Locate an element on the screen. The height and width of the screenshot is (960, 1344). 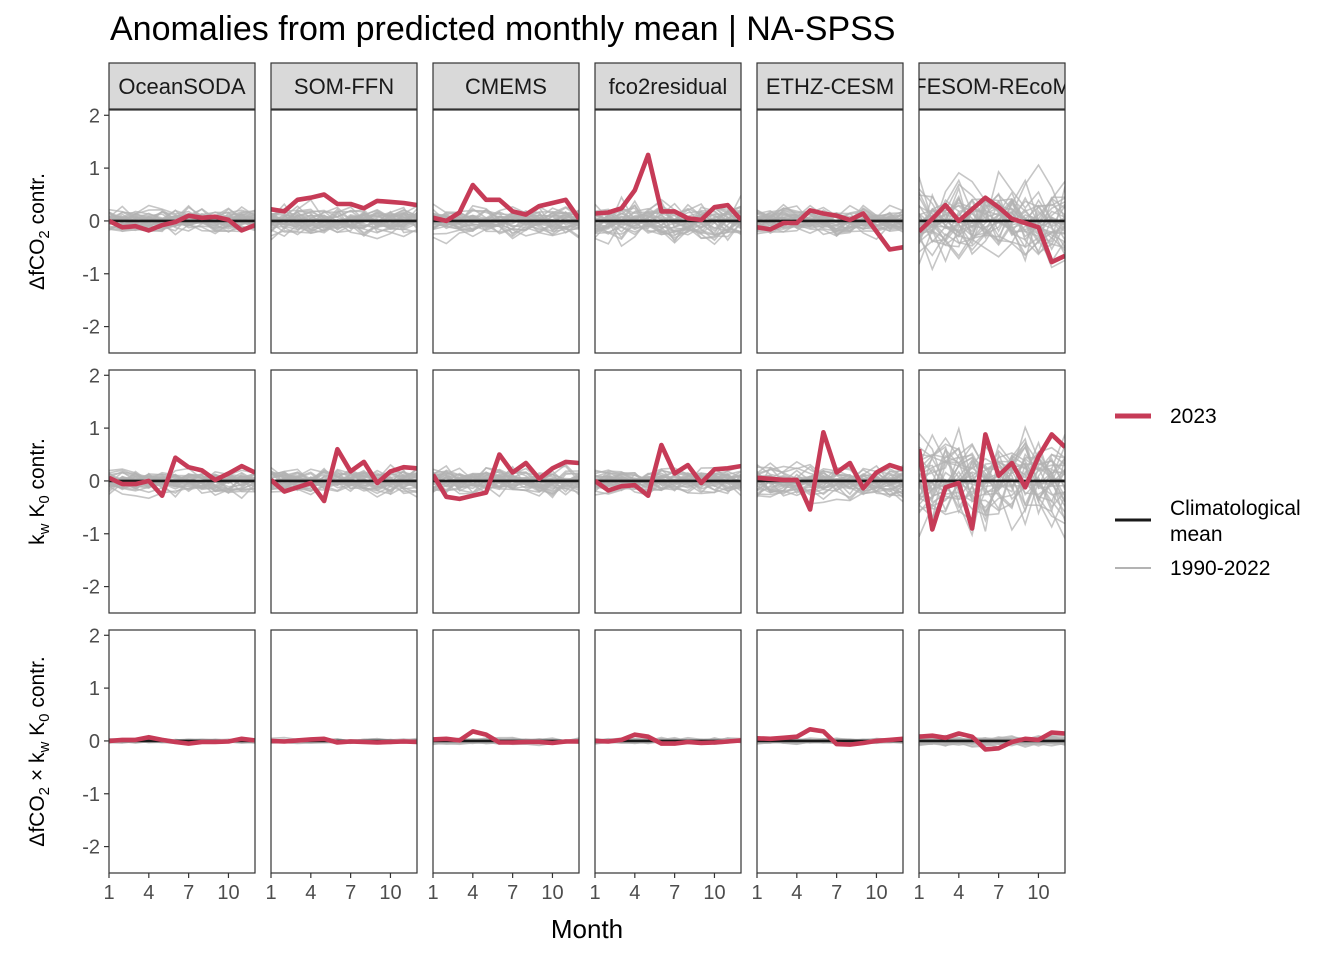
x-axis-title: Month is located at coordinates (587, 929).